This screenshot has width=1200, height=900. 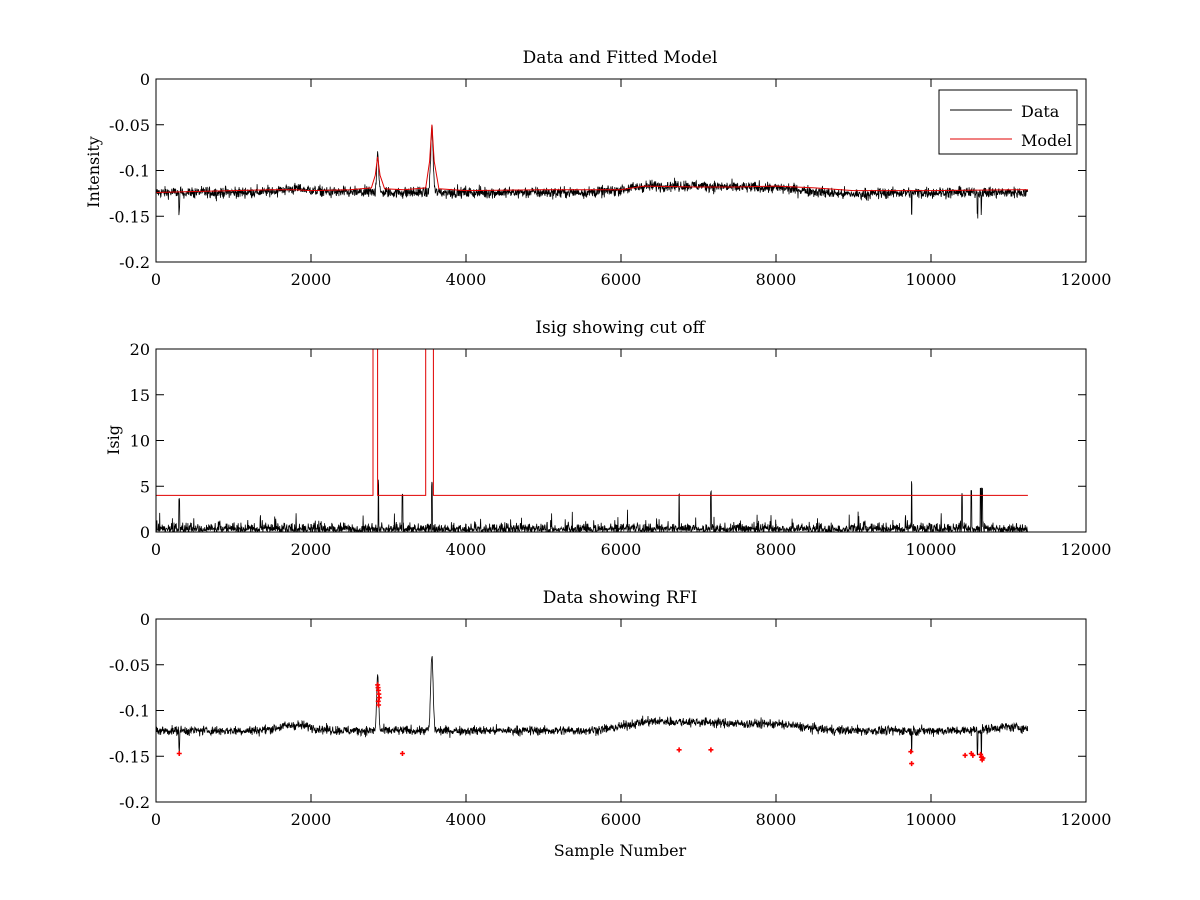 I want to click on mid-series-cut-off, so click(x=592, y=422).